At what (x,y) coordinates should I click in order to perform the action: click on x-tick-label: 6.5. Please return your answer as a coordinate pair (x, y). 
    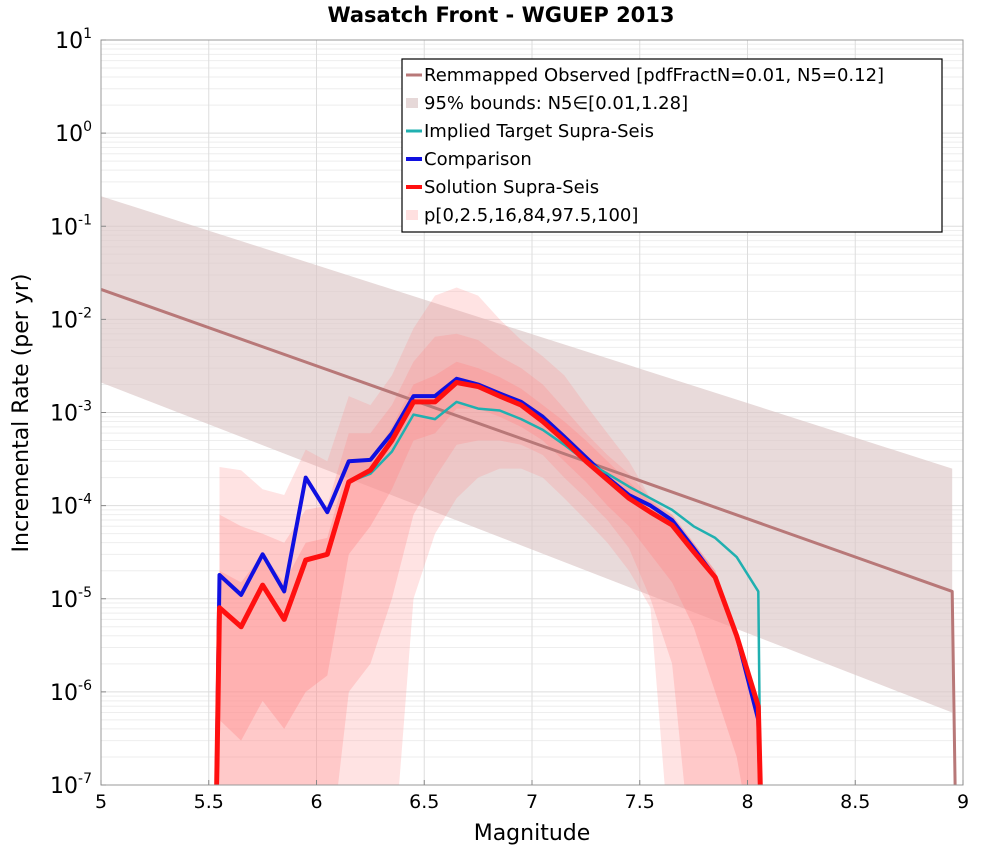
    Looking at the image, I should click on (424, 802).